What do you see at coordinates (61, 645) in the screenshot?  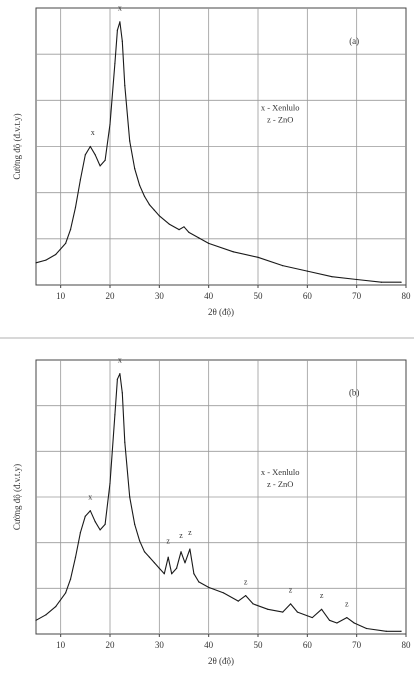 I see `chart-b-xtick-label-10: 10` at bounding box center [61, 645].